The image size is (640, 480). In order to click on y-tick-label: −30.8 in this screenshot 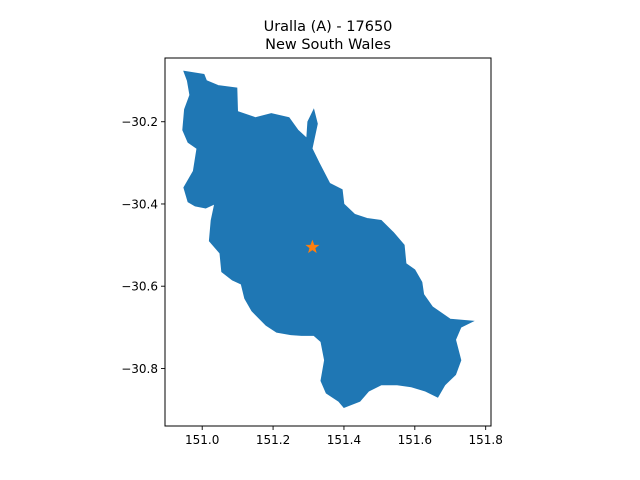, I will do `click(139, 369)`.